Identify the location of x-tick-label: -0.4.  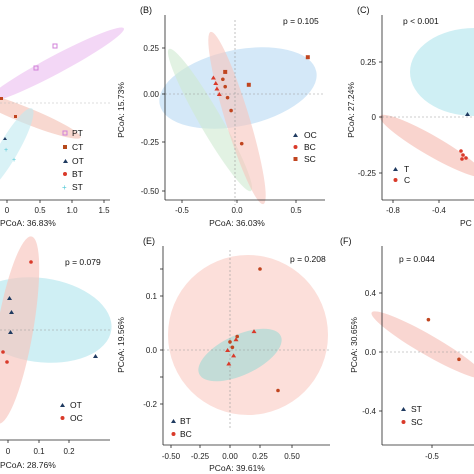
(439, 210).